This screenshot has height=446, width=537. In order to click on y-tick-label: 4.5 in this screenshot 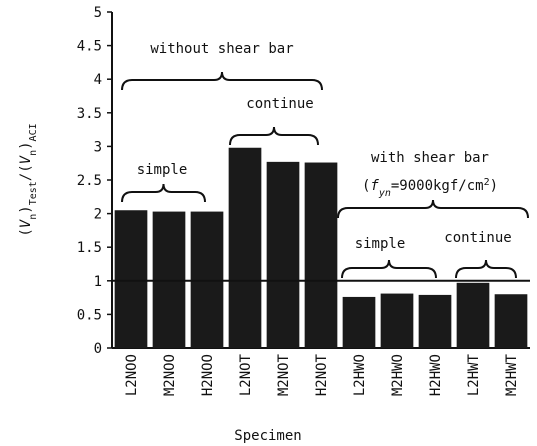, I will do `click(89, 47)`.